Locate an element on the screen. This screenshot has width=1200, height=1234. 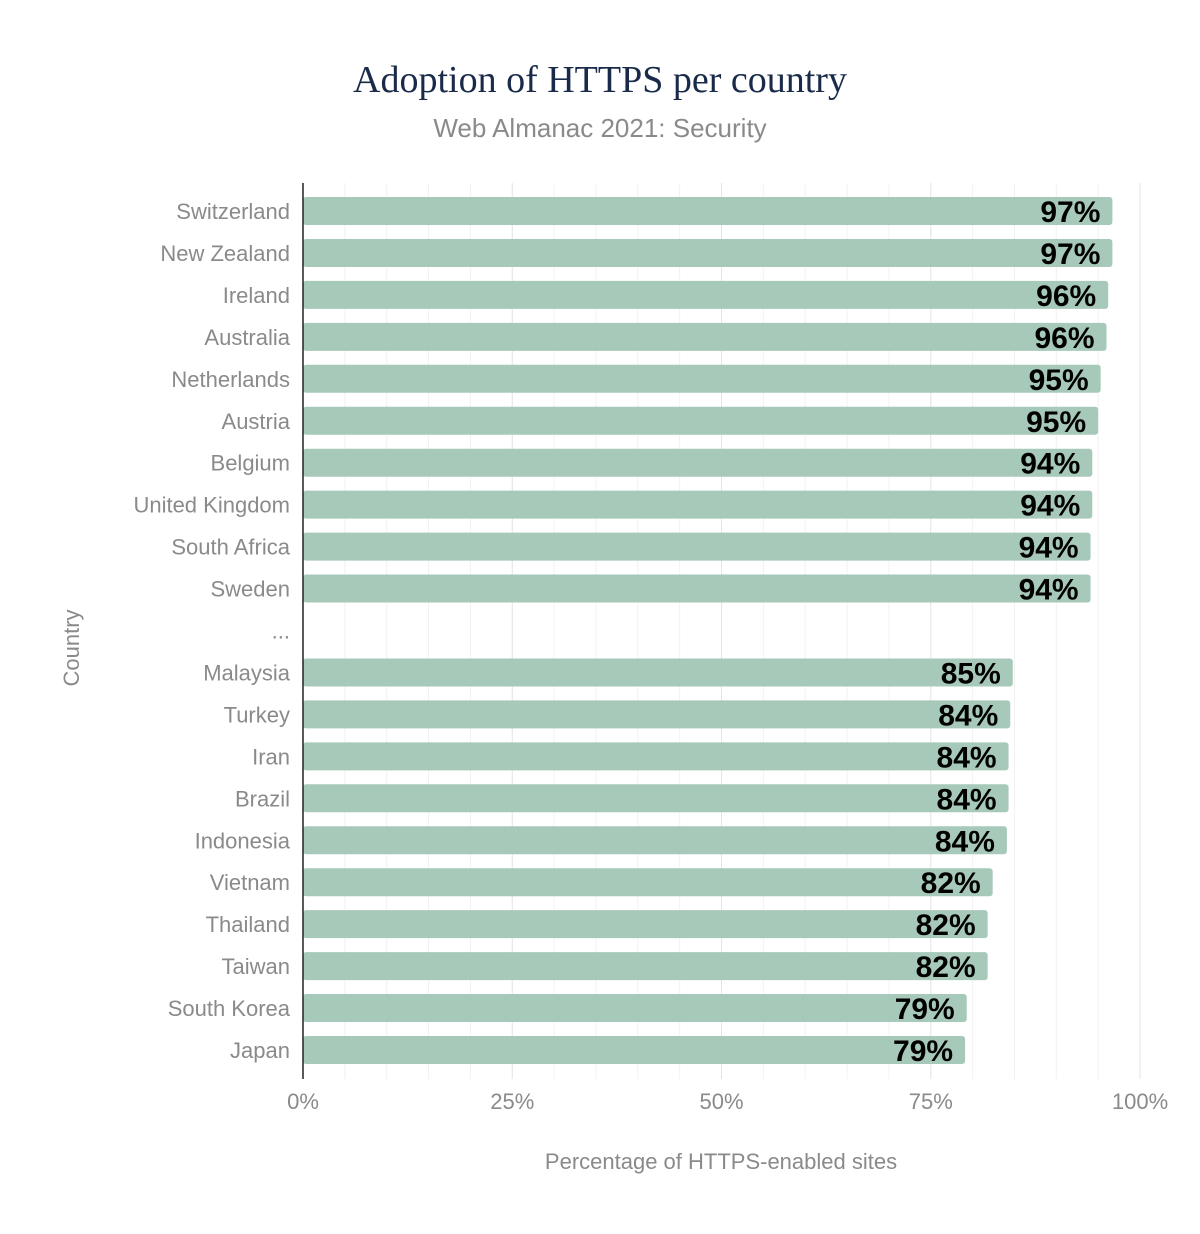
data-label: 85% is located at coordinates (971, 673).